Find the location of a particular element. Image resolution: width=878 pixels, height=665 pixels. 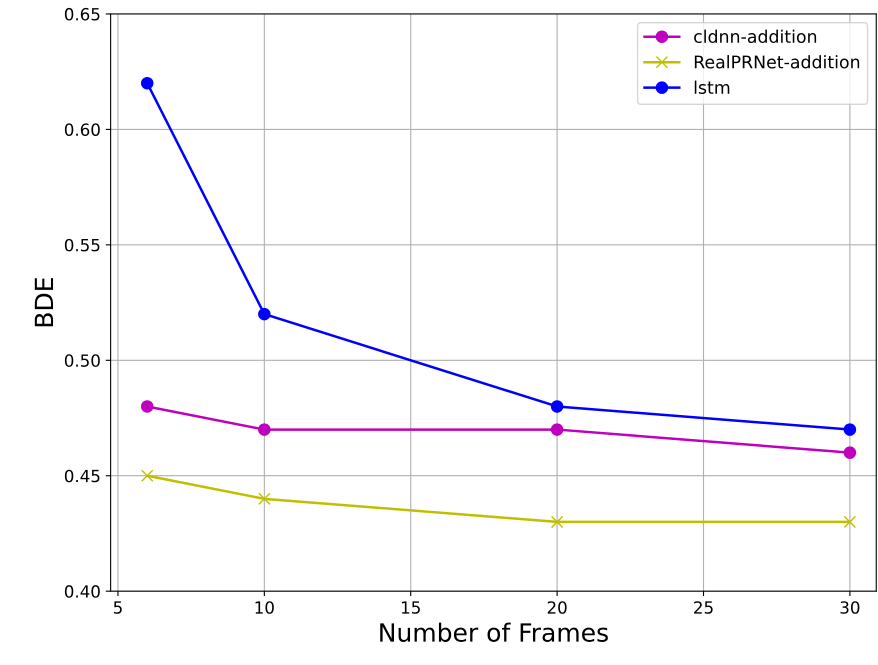

y-axis-title: BDE is located at coordinates (44, 302).